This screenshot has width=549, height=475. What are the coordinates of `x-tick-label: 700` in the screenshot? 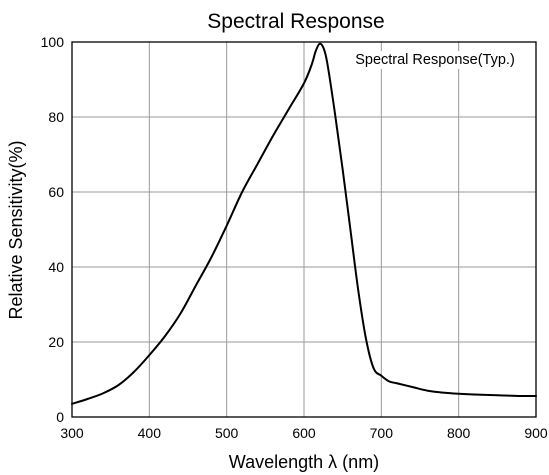 It's located at (382, 433).